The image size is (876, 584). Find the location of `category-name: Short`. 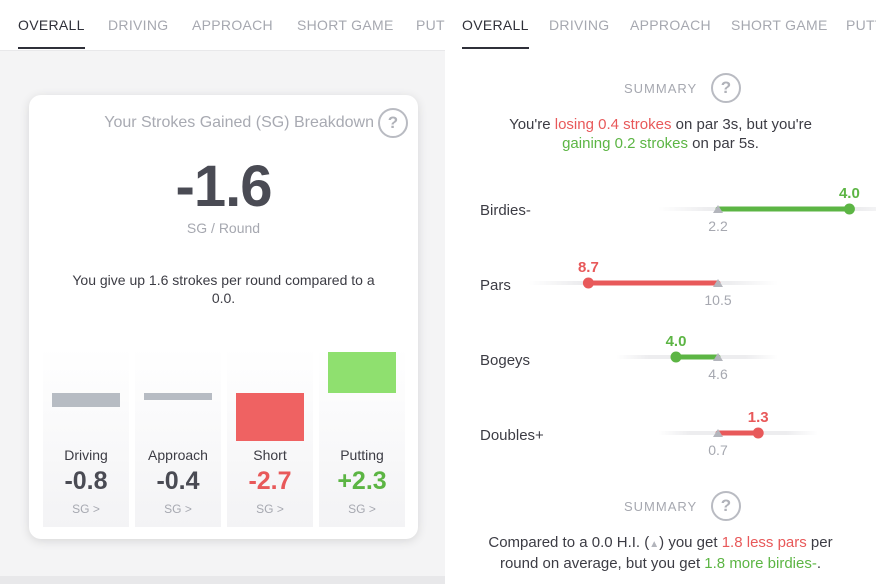

category-name: Short is located at coordinates (270, 455).